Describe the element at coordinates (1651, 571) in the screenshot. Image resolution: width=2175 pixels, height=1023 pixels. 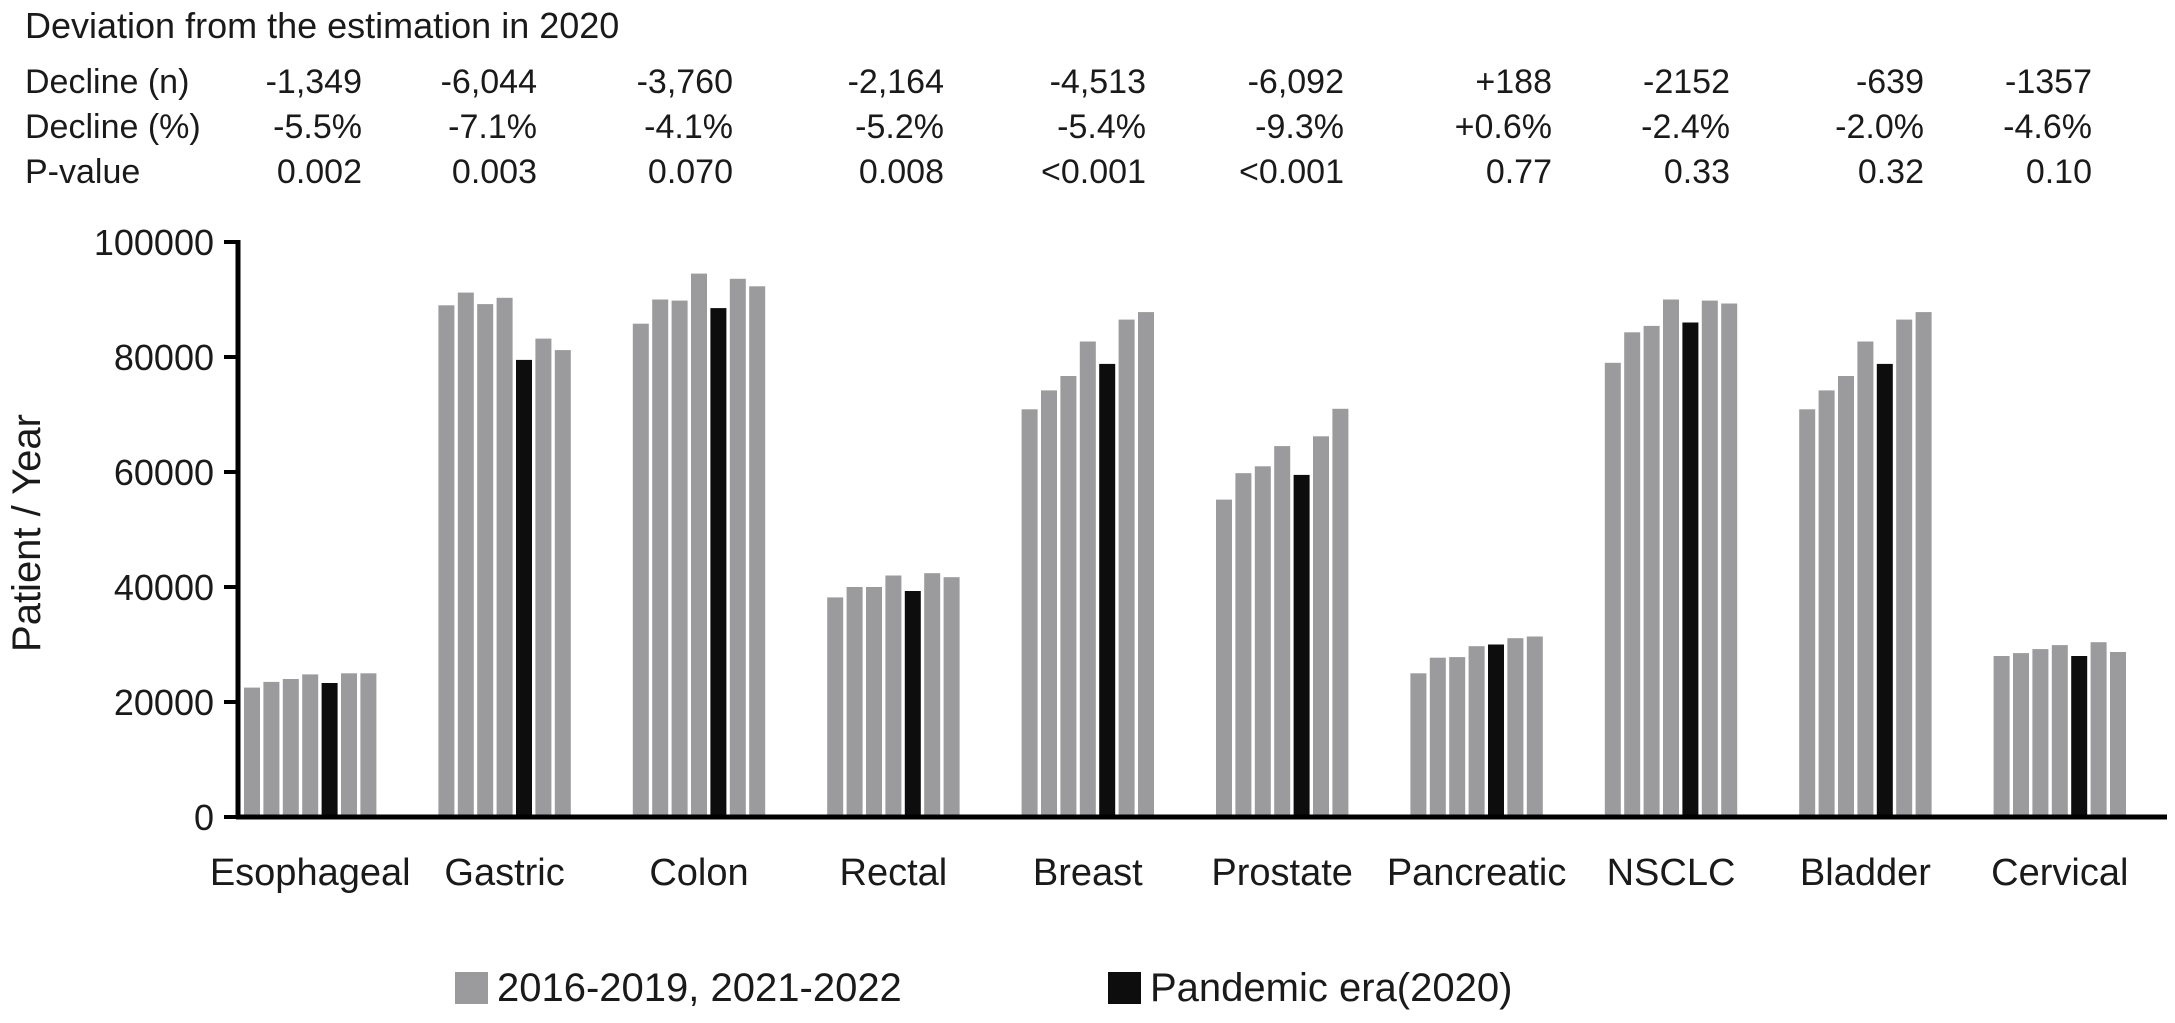
I see `bar-nsclc-2018` at that location.